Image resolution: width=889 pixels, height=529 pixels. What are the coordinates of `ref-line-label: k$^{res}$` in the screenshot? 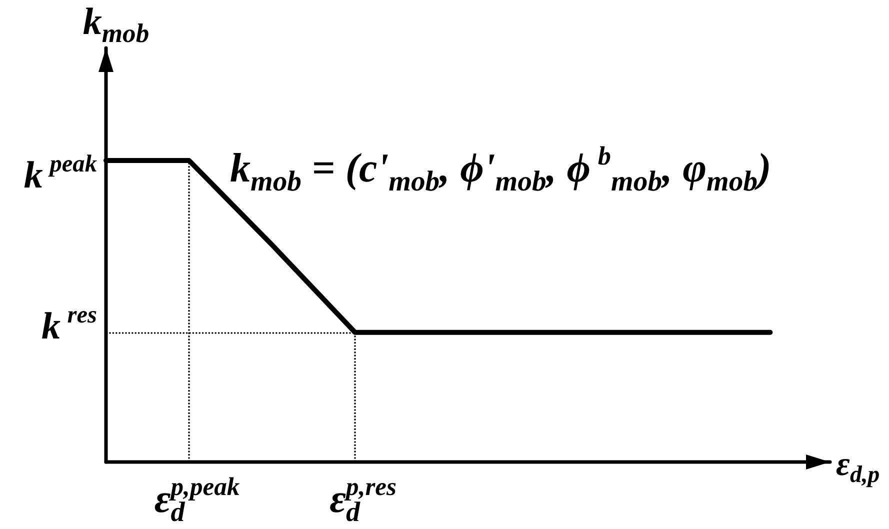 It's located at (69, 324).